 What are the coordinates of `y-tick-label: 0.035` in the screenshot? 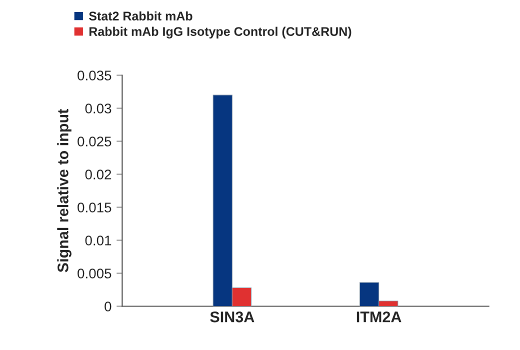 It's located at (95, 75).